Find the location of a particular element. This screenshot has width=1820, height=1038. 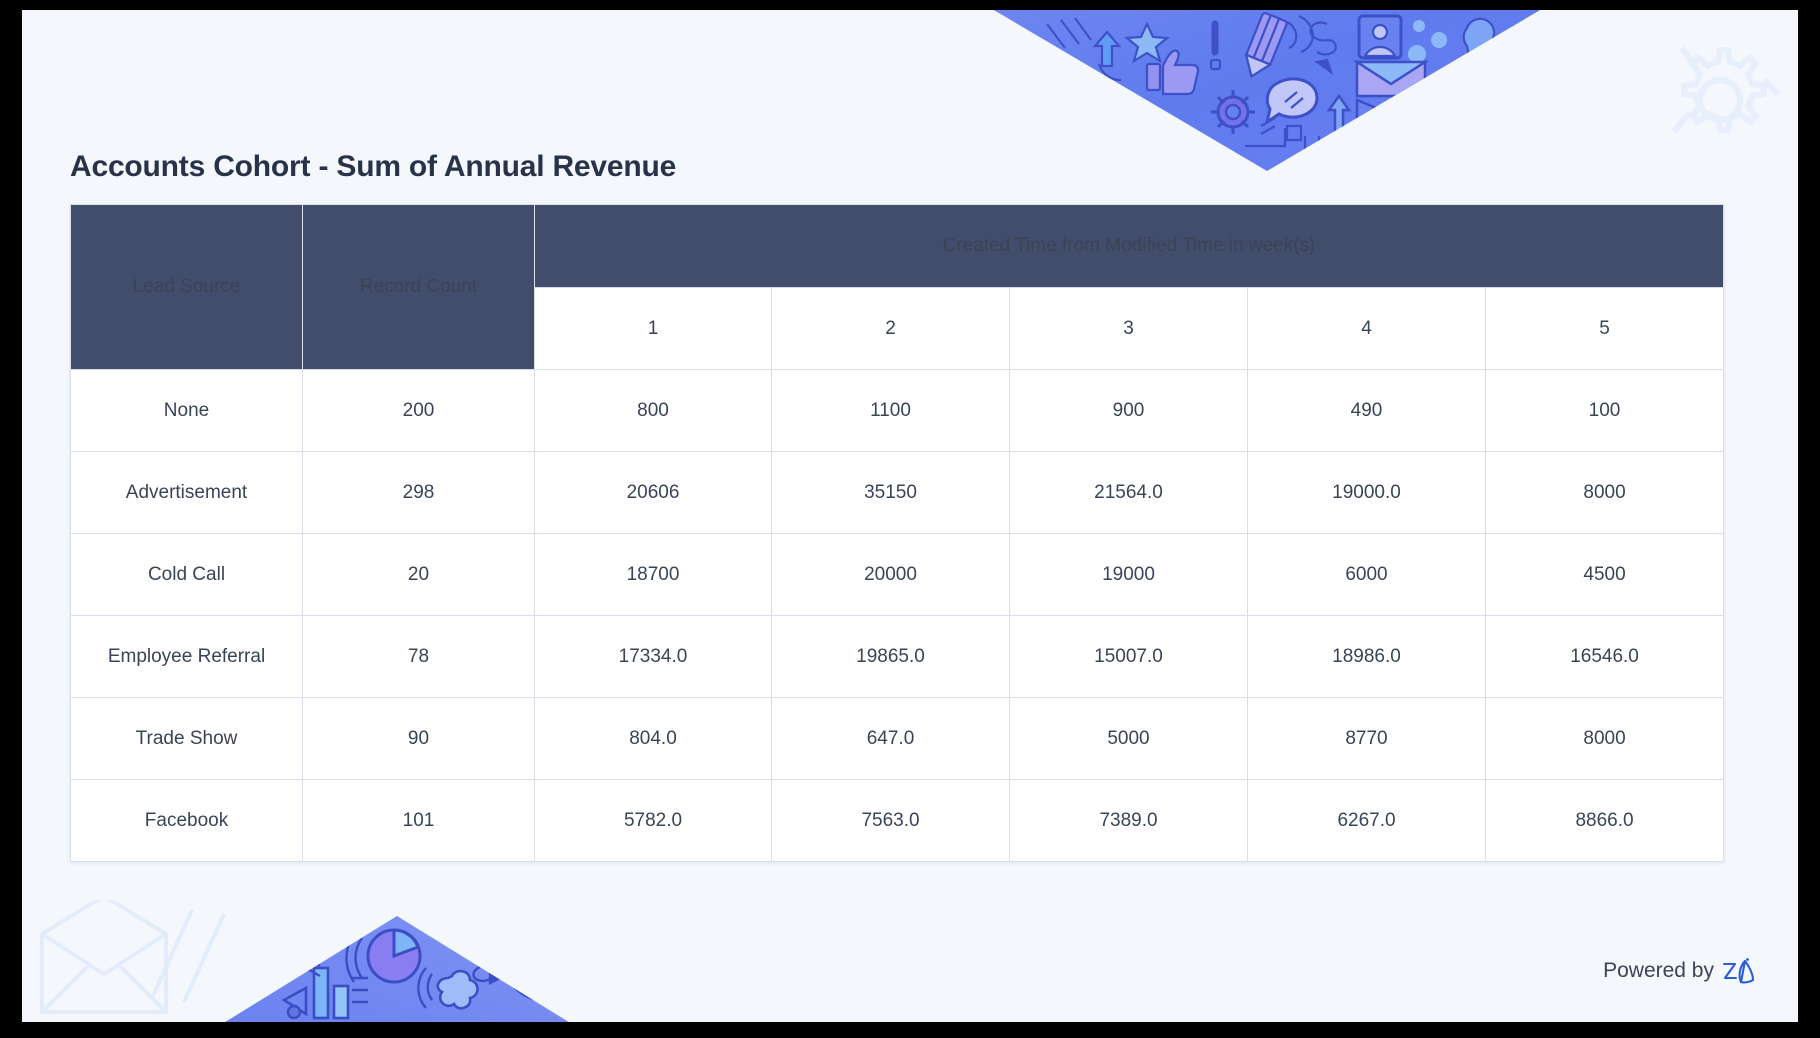

cell-week-2: 1100 is located at coordinates (890, 410).